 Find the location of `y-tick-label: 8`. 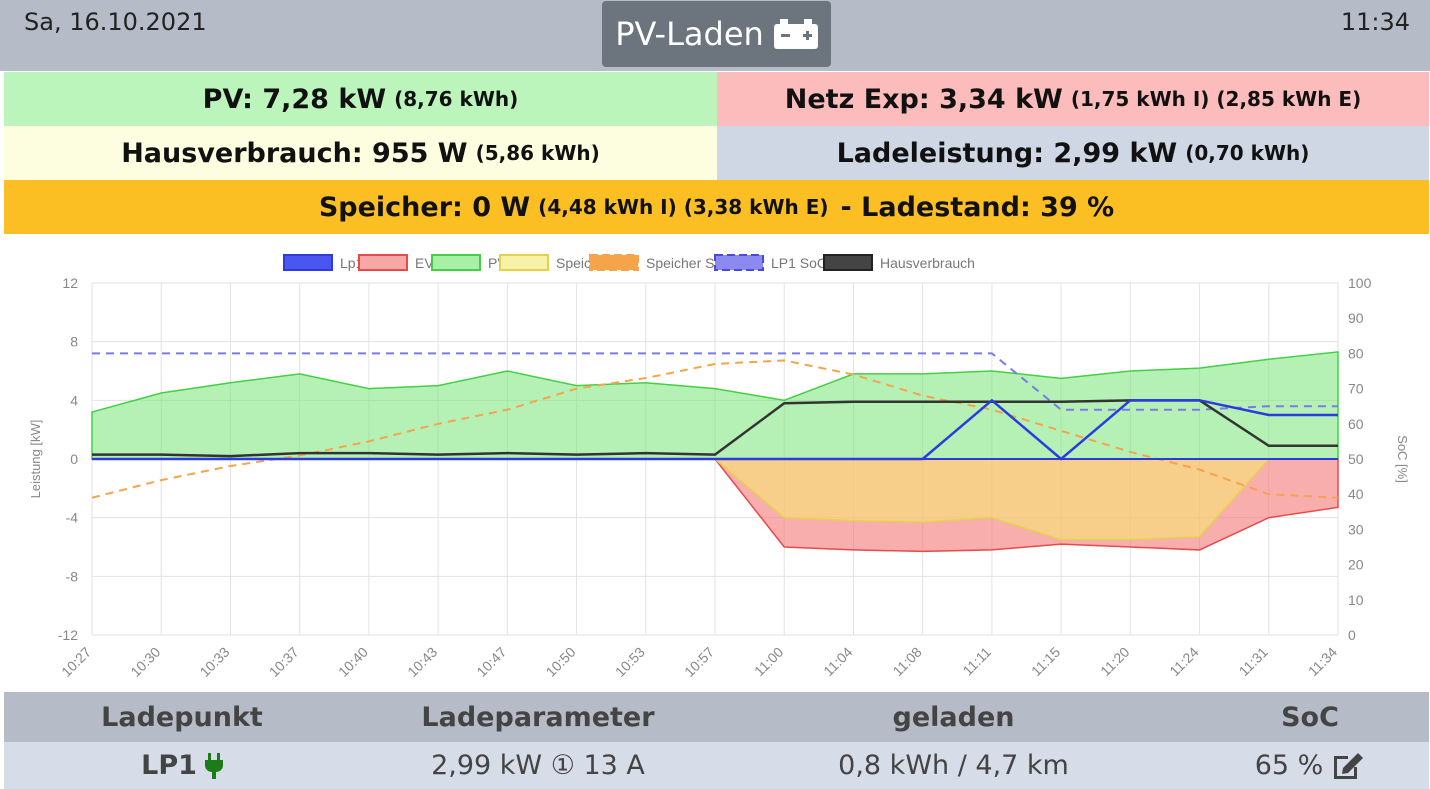

y-tick-label: 8 is located at coordinates (74, 342).